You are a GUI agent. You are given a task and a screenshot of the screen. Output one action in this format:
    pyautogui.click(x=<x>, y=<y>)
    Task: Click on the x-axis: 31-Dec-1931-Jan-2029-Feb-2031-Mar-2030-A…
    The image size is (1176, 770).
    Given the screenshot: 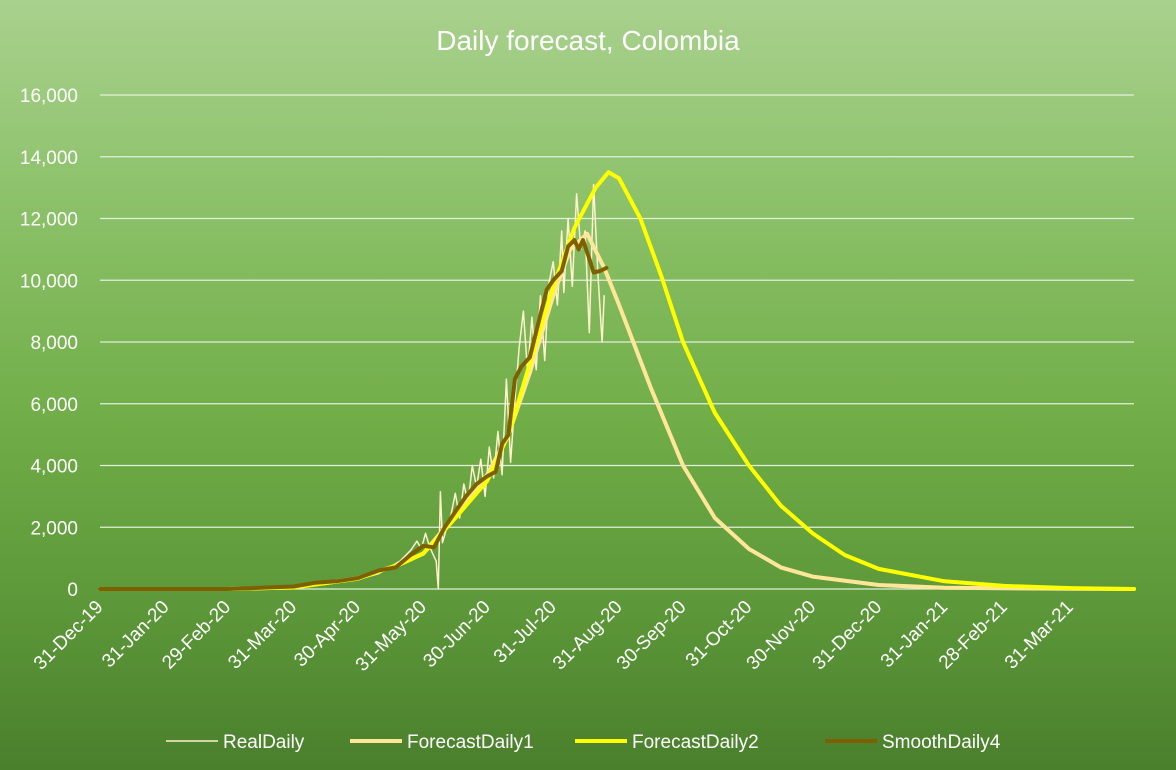 What is the action you would take?
    pyautogui.click(x=554, y=636)
    